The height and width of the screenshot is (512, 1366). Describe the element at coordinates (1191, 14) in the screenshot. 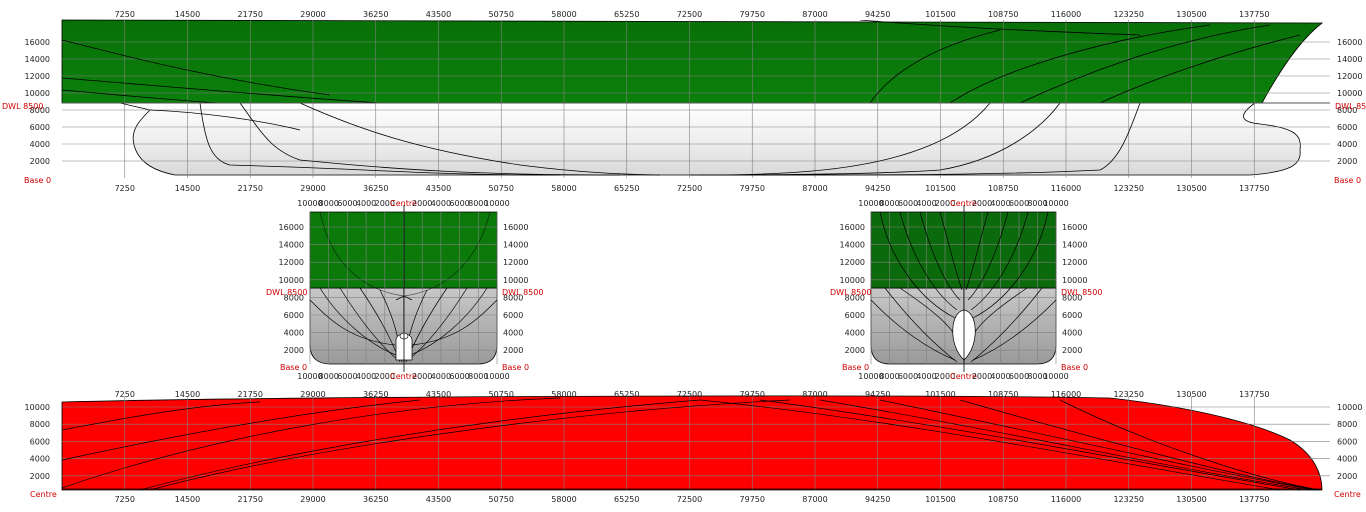

I see `profile-x-tick-top: 130500` at that location.